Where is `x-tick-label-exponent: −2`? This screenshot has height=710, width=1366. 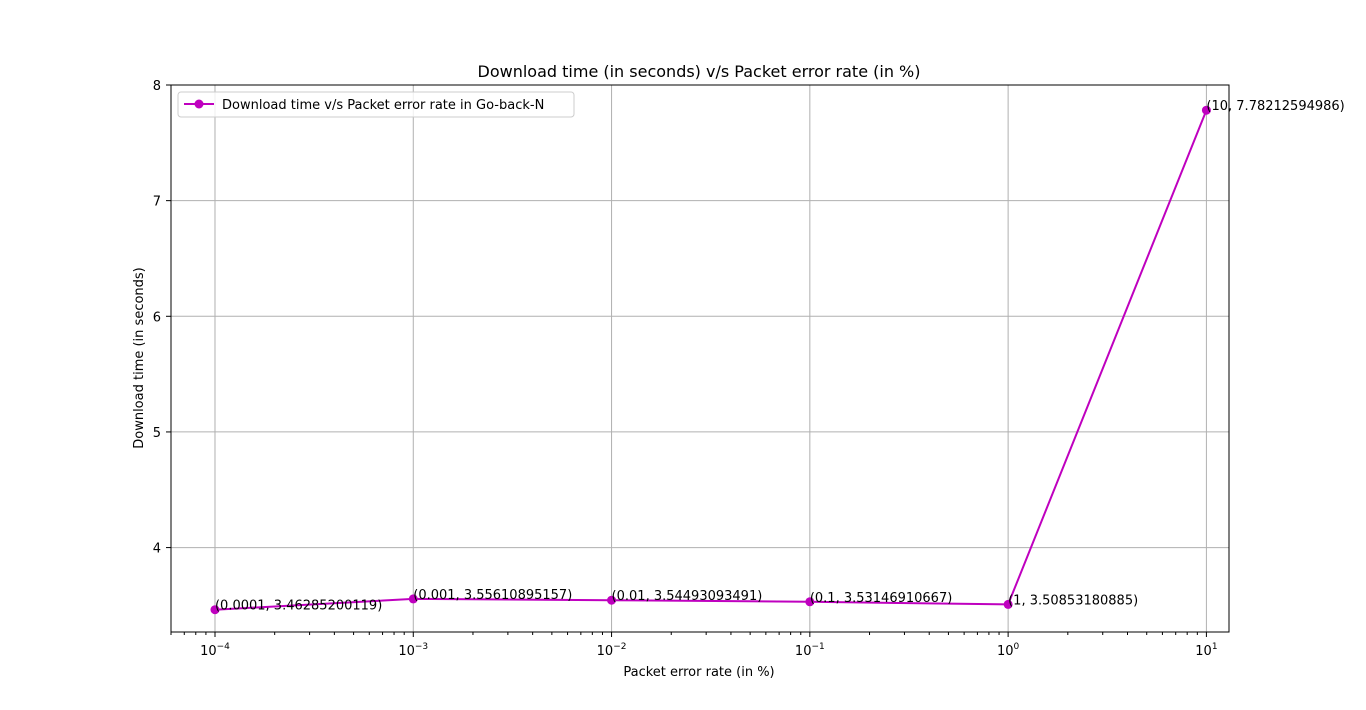
x-tick-label-exponent: −2 is located at coordinates (619, 647).